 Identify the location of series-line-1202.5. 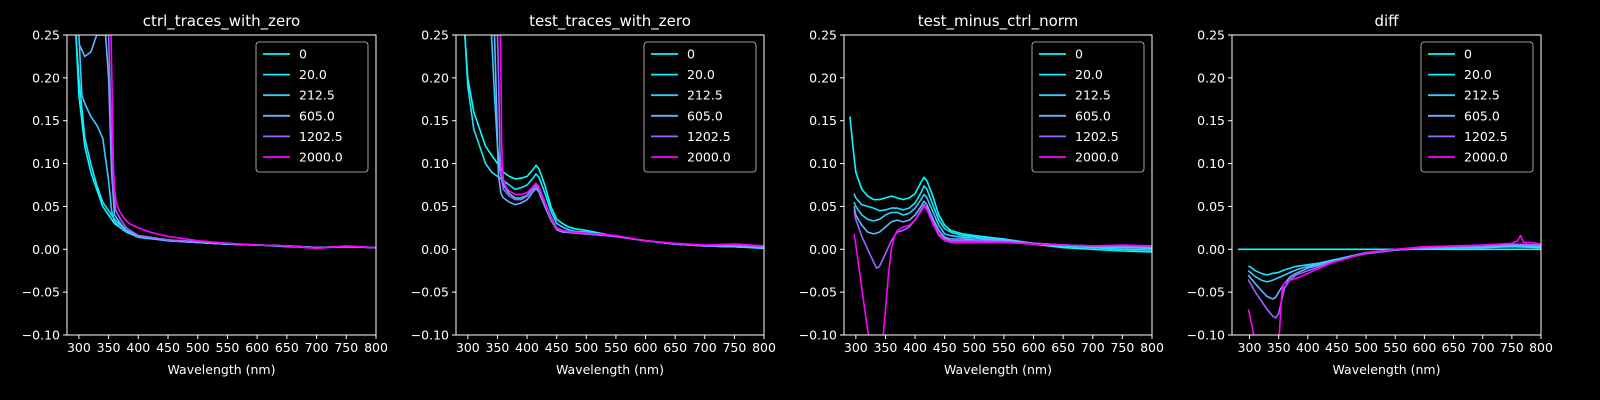
(1394, 281).